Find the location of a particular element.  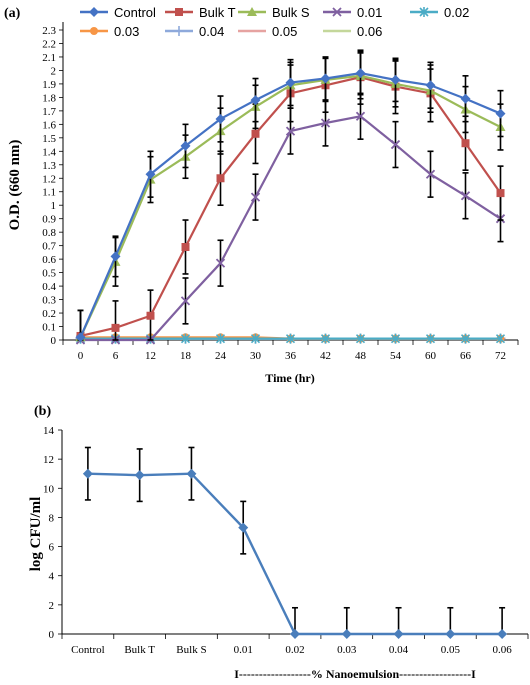

panel-b-x-tick-label: 0.04 is located at coordinates (399, 650).